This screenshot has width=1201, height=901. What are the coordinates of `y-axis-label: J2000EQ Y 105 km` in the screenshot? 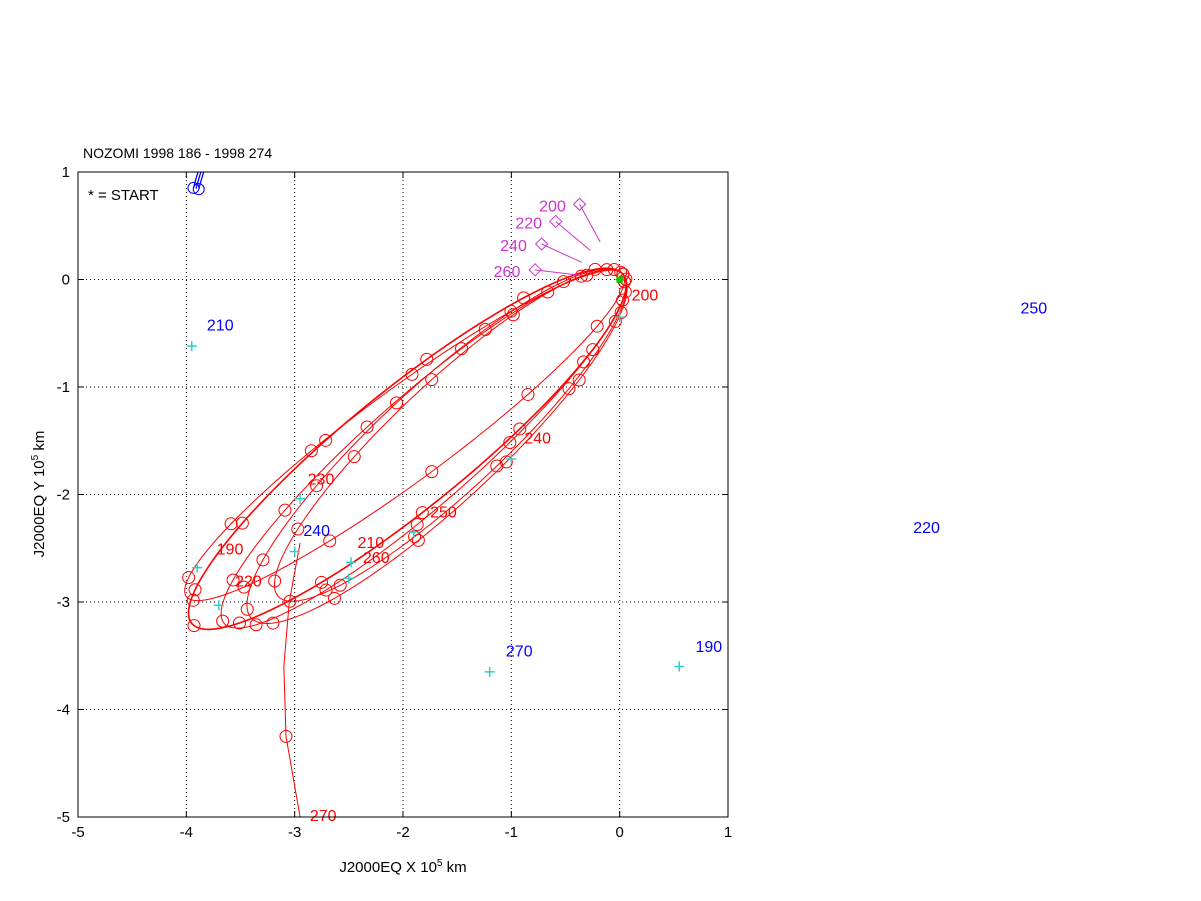 It's located at (39, 494).